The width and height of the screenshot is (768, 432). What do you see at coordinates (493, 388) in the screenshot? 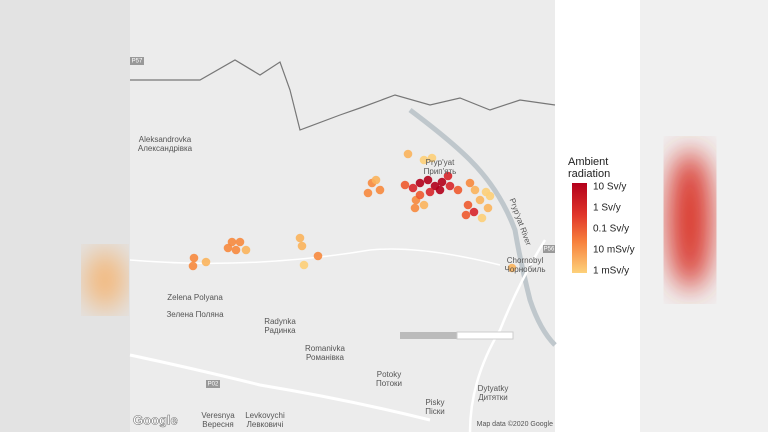
I see `place-label: Dytyatky` at bounding box center [493, 388].